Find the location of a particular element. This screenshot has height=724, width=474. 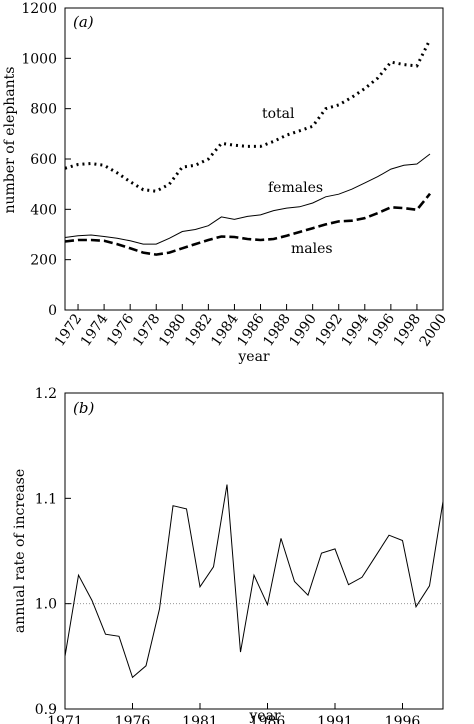

panel-a-y-tick-label: 400 is located at coordinates (43, 210).